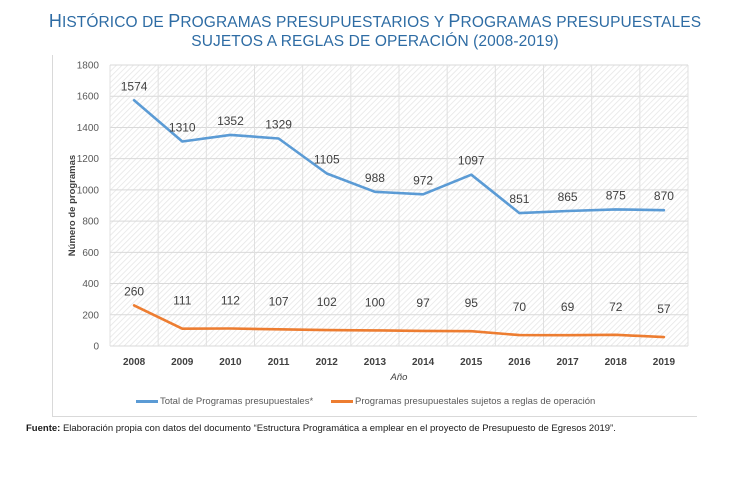  I want to click on data-label: 70, so click(520, 307).